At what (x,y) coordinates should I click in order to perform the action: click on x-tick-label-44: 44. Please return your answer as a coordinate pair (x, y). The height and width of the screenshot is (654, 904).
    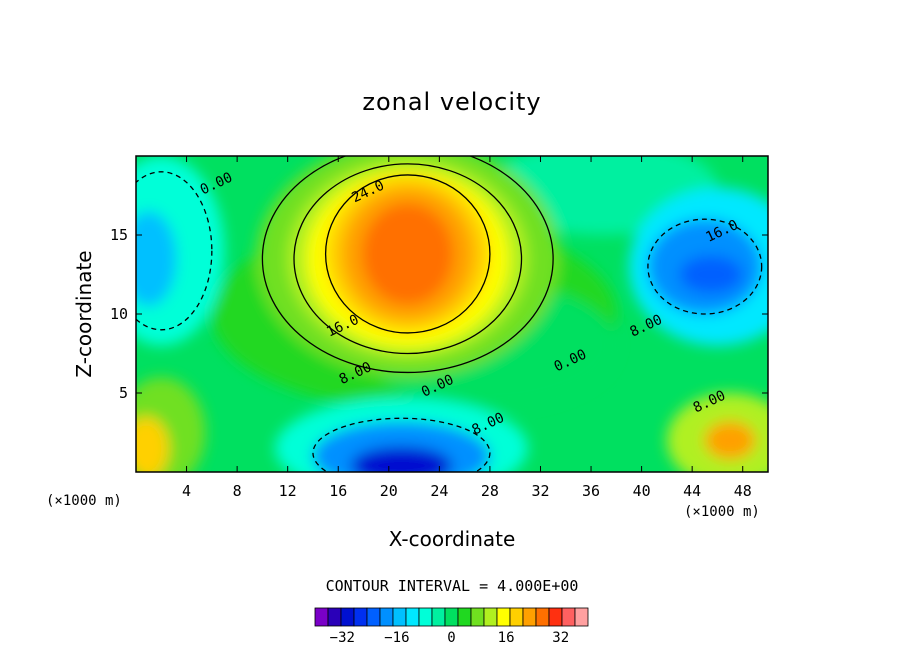
    Looking at the image, I should click on (692, 491).